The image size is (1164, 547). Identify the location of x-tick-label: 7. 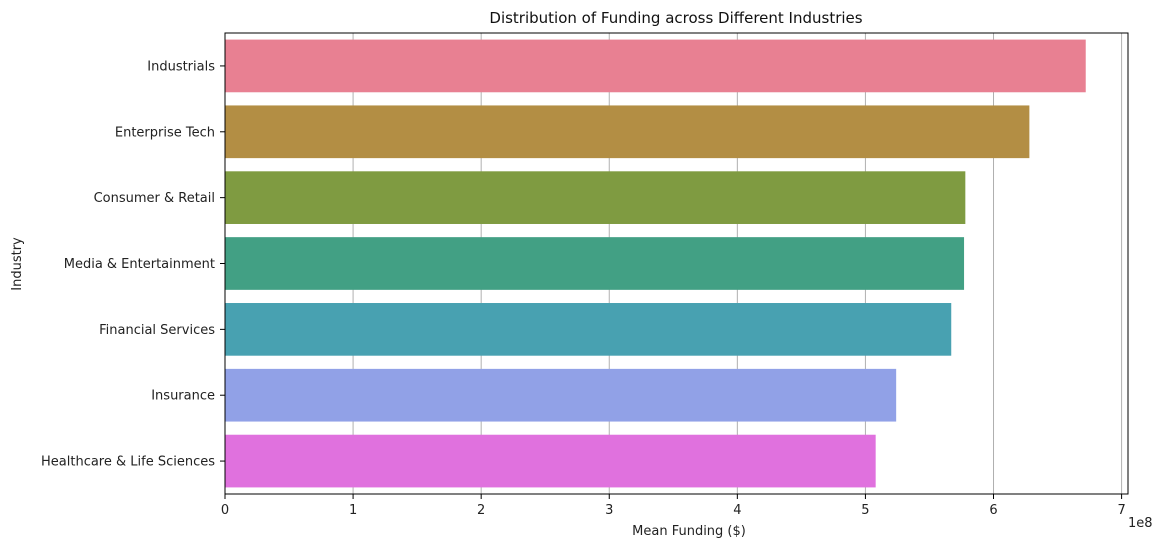
(1121, 510).